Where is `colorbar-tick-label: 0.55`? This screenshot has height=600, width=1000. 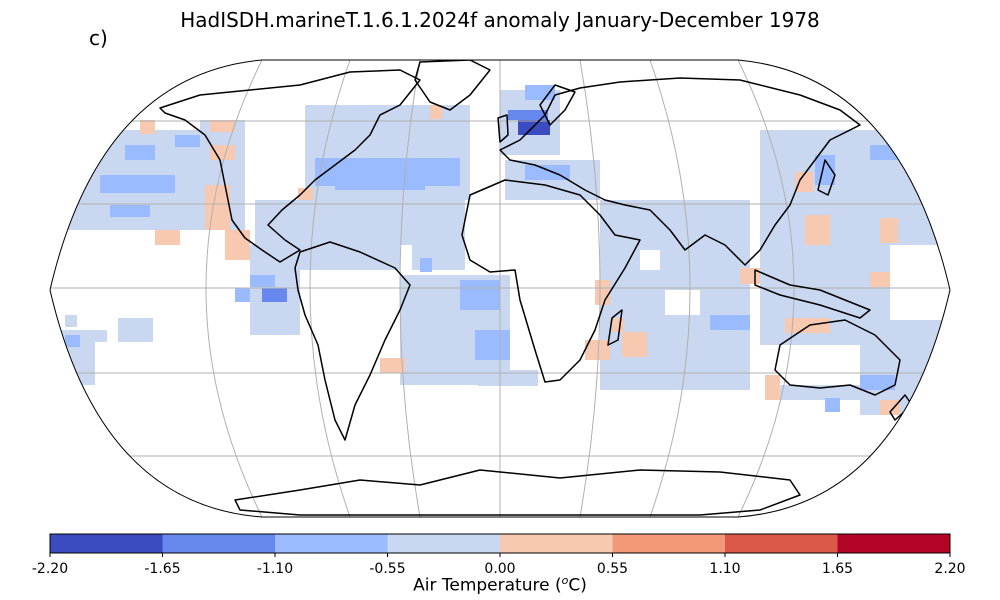
colorbar-tick-label: 0.55 is located at coordinates (612, 569).